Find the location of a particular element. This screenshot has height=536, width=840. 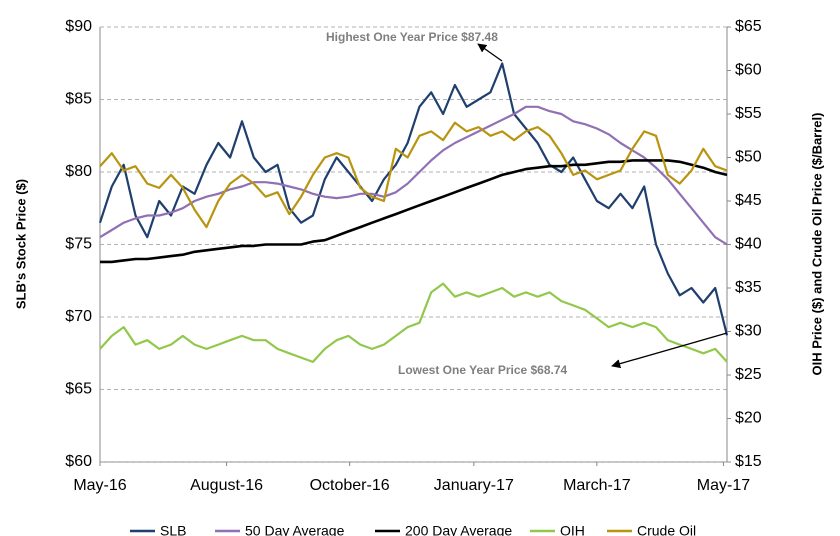

y2-tick-label: $25 is located at coordinates (748, 374).